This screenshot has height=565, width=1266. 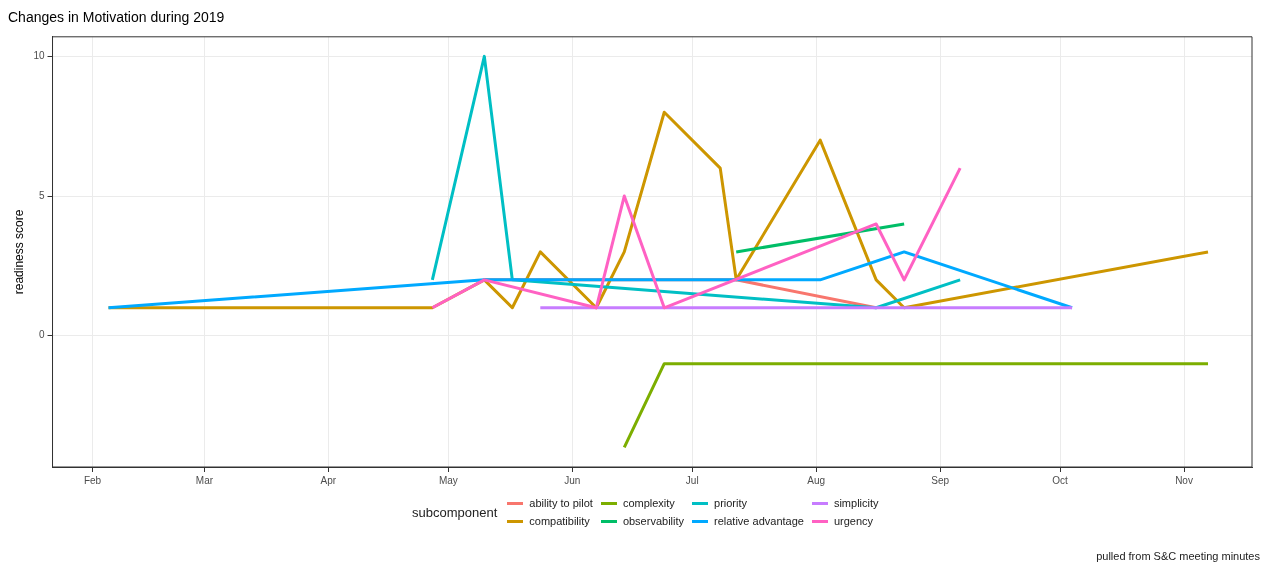 I want to click on x-tick-label: Aug, so click(x=816, y=480).